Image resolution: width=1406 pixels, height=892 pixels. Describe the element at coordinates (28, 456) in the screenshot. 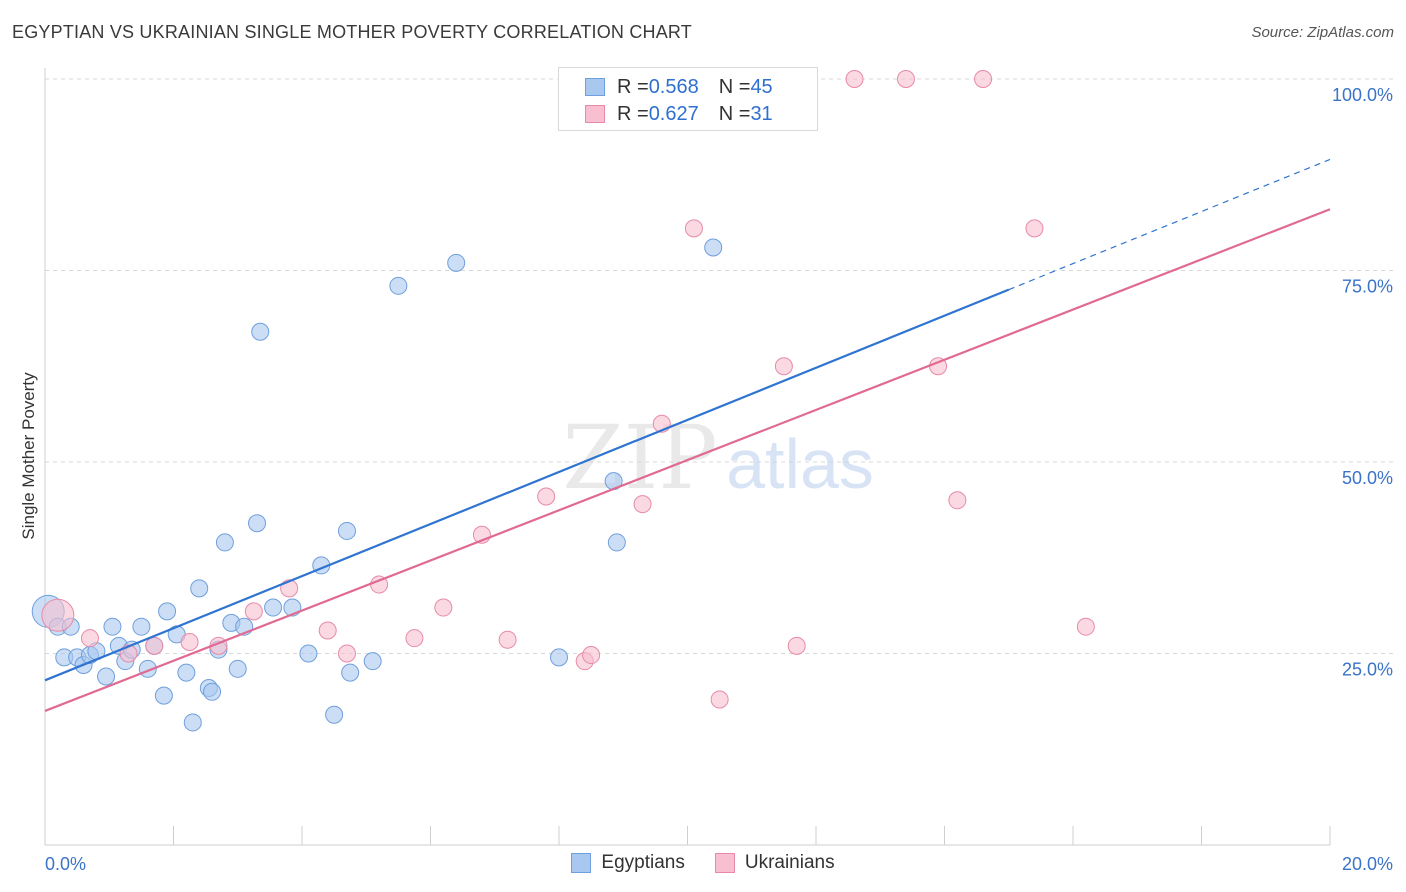

I see `y-axis-title: Single Mother Poverty` at that location.